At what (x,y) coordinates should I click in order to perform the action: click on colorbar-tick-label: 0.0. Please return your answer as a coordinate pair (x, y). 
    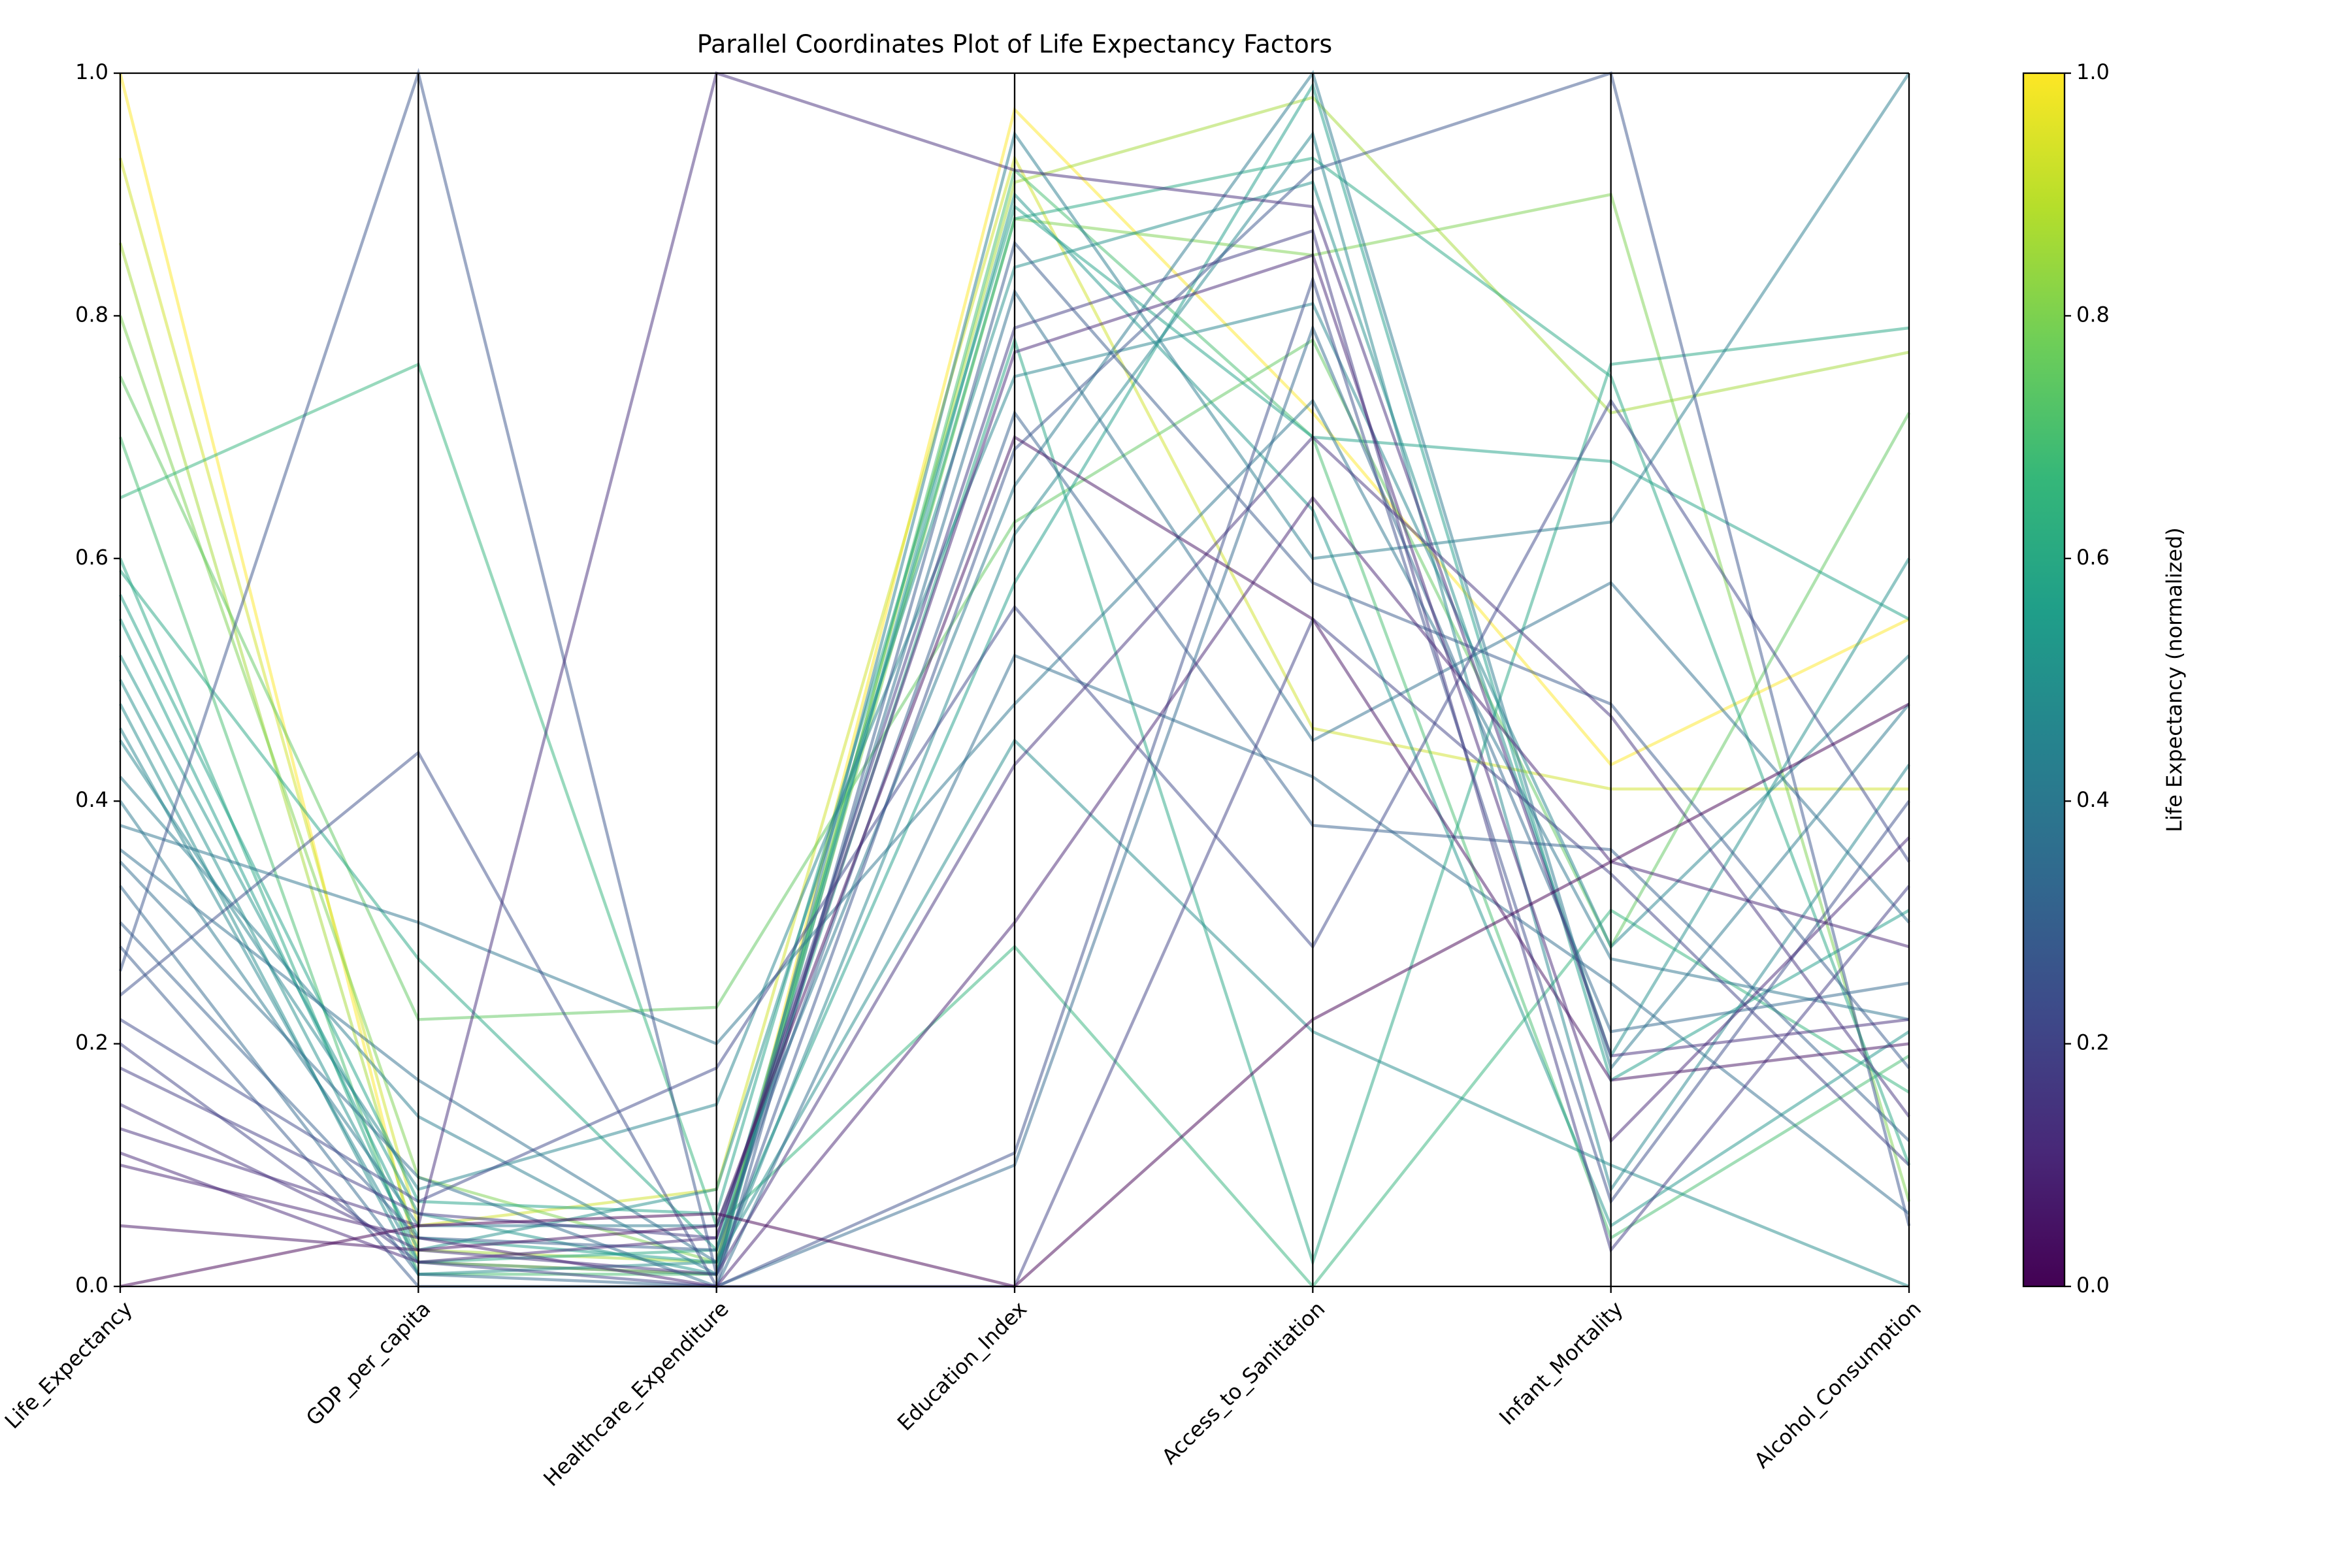
    Looking at the image, I should click on (2093, 1285).